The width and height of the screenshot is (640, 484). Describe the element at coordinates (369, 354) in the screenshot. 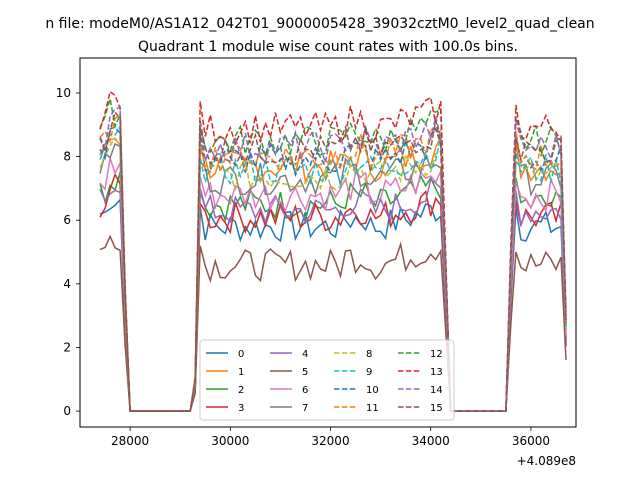

I see `legend-label-8: 8` at that location.